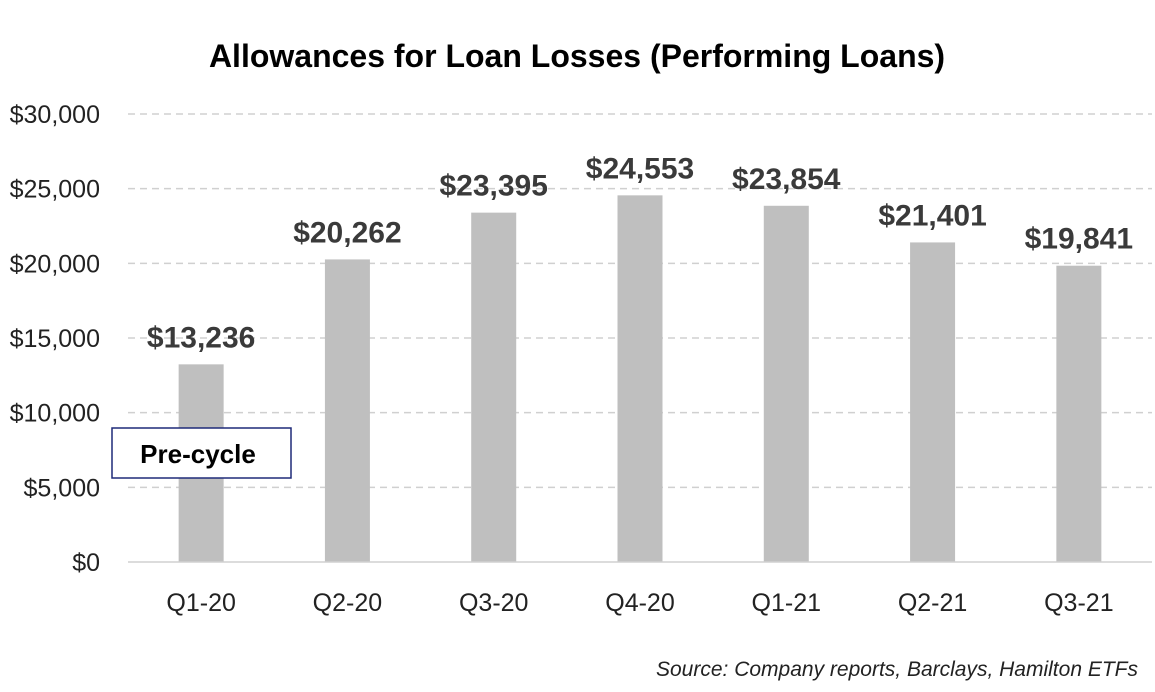 This screenshot has width=1155, height=692. Describe the element at coordinates (786, 603) in the screenshot. I see `x-tick-label: Q1-21` at that location.